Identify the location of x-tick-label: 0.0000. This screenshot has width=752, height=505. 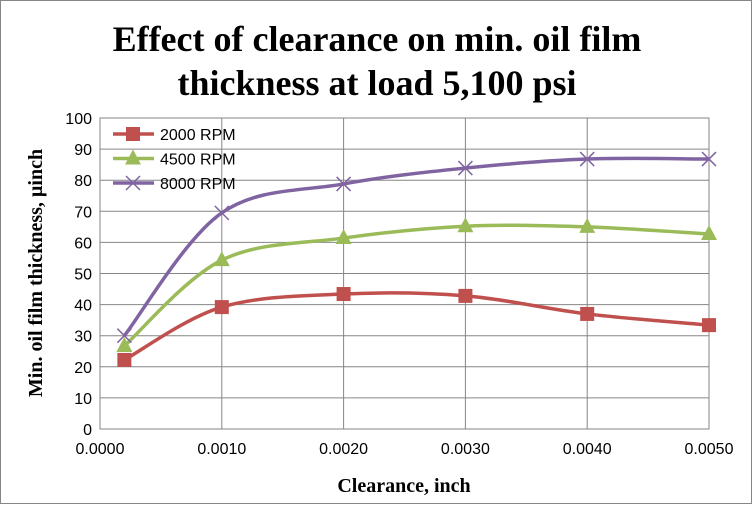
(100, 449).